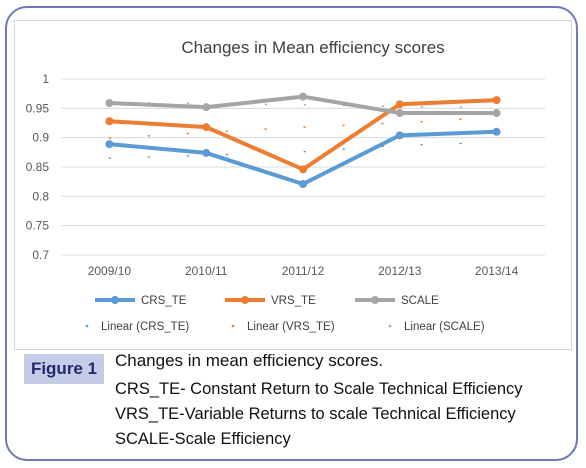  What do you see at coordinates (400, 271) in the screenshot?
I see `x-tick-label: 2012/13` at bounding box center [400, 271].